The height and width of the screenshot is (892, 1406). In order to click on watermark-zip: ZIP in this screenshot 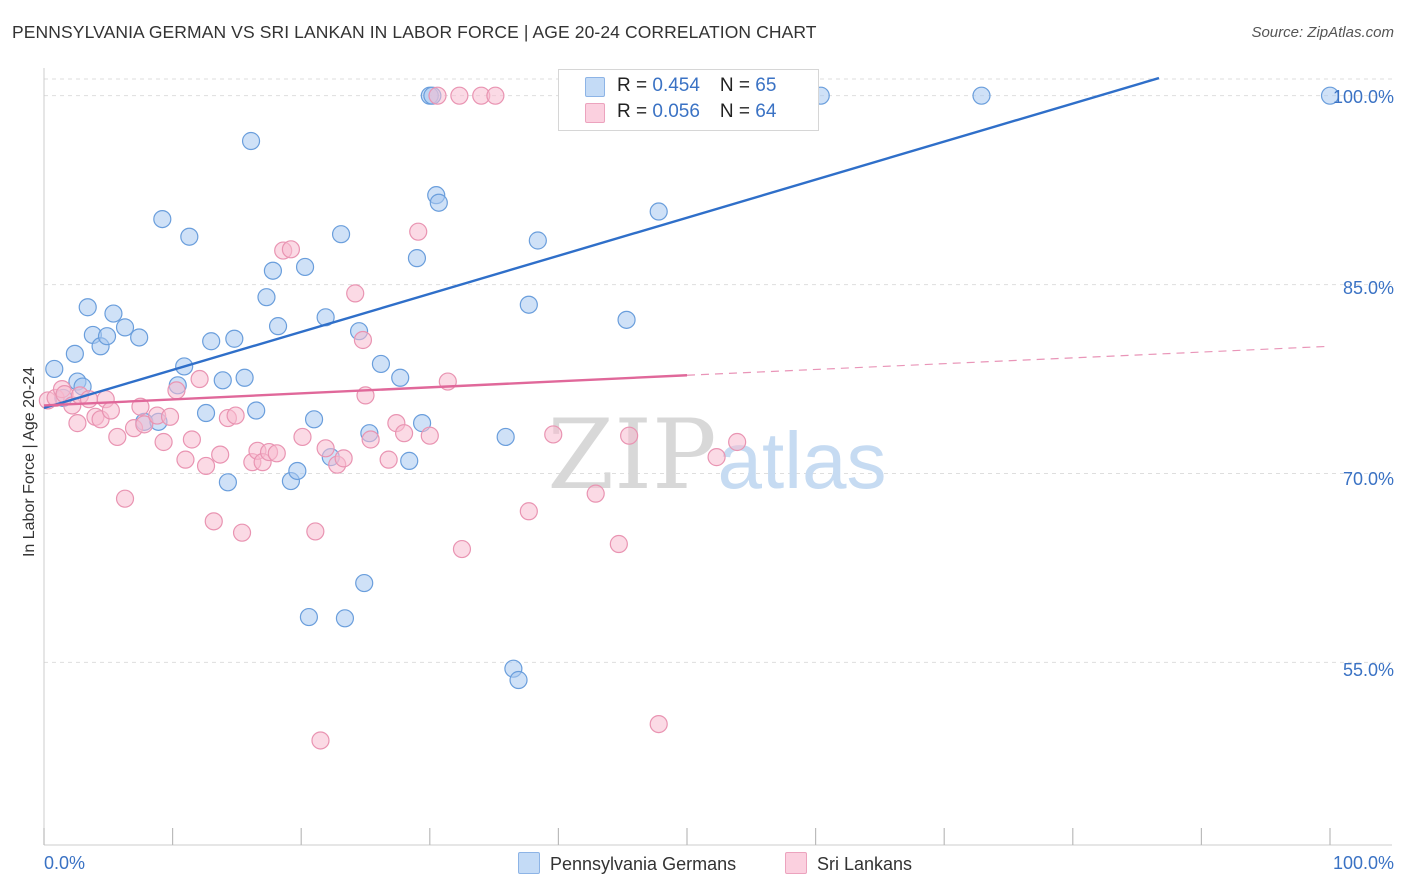, I will do `click(631, 455)`.